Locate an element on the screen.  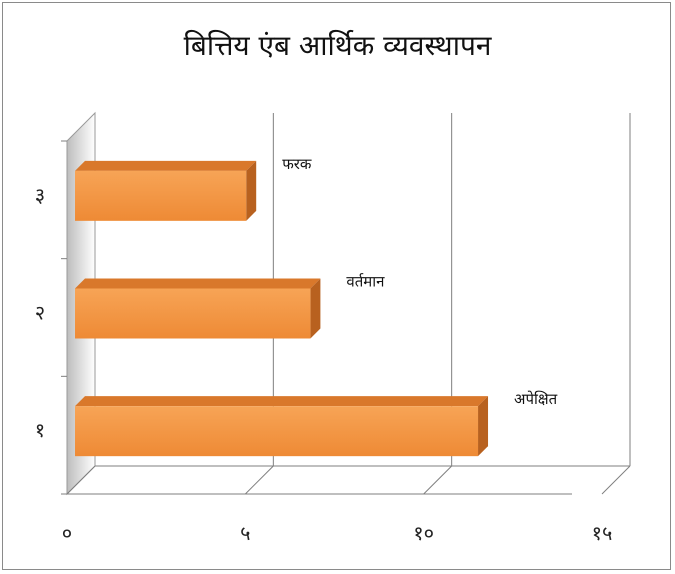
y-tick-label: २ is located at coordinates (40, 313).